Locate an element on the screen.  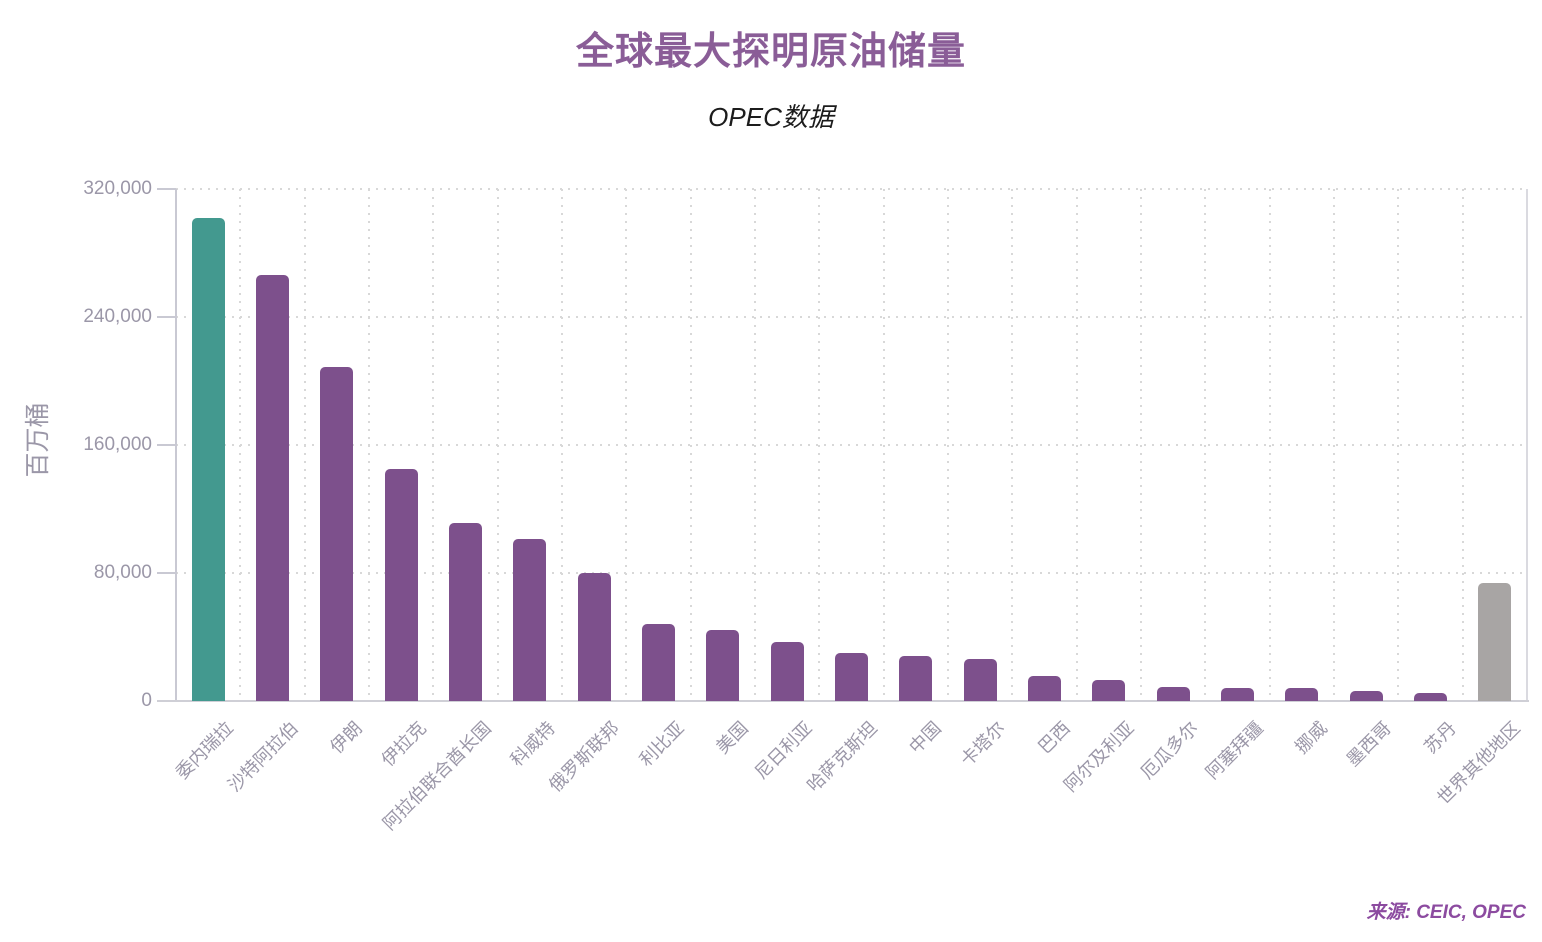
bar-苏丹 is located at coordinates (1430, 697).